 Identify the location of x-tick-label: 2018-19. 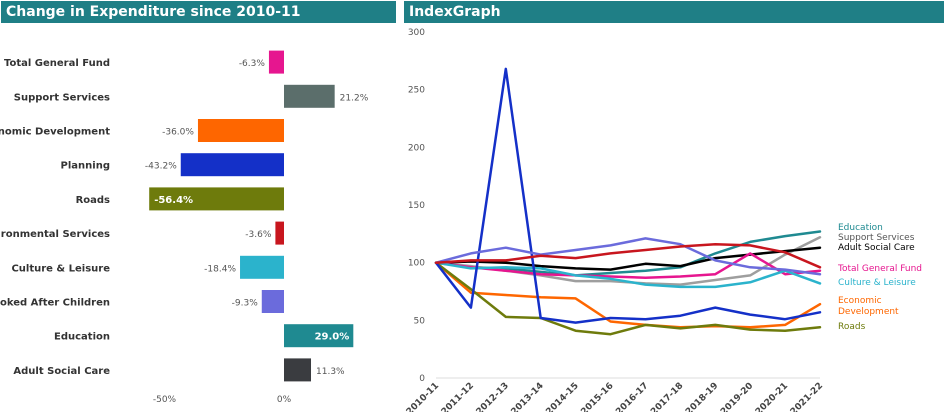
(702, 396).